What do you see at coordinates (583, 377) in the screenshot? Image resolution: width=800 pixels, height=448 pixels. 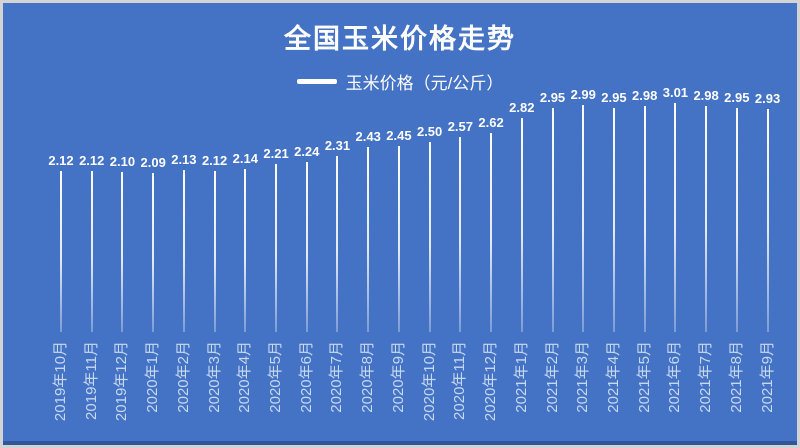 I see `x-axis-label: 2021年3月` at bounding box center [583, 377].